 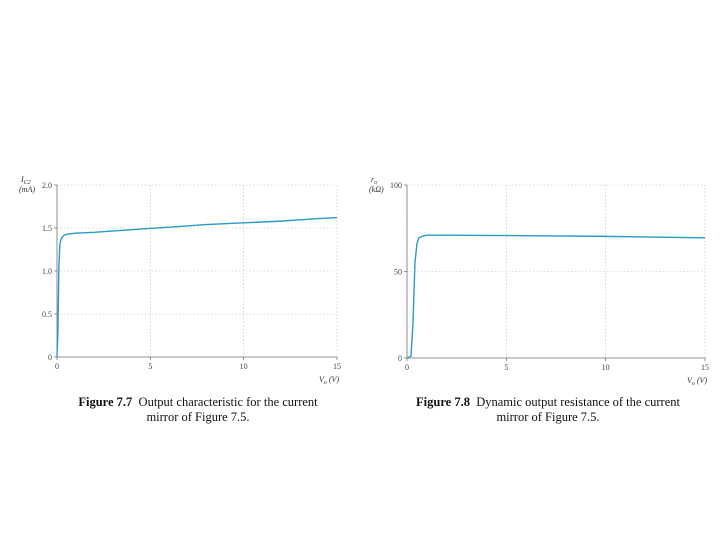 What do you see at coordinates (27, 189) in the screenshot?
I see `y-axis-unit: (mA)` at bounding box center [27, 189].